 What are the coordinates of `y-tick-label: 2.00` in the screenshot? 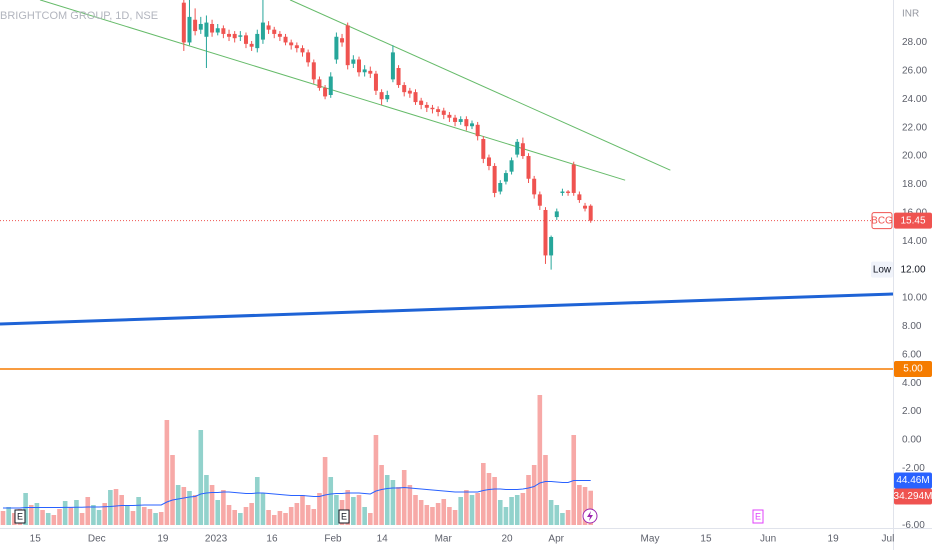 It's located at (912, 411).